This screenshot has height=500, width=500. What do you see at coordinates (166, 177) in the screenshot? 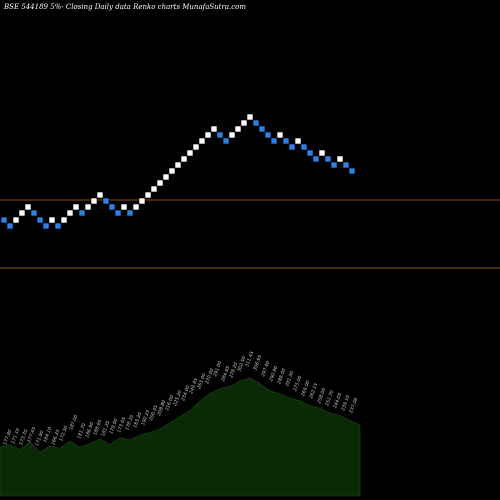
I see `brick-27-up` at bounding box center [166, 177].